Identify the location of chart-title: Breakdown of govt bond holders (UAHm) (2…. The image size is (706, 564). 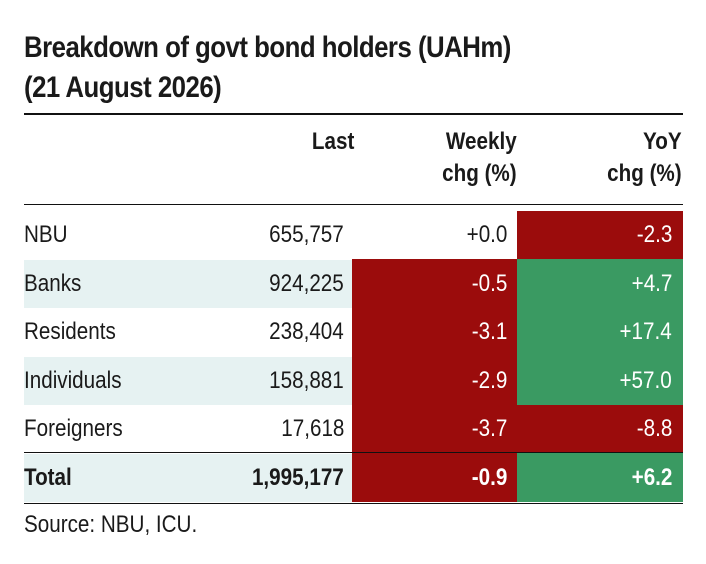
(312, 68).